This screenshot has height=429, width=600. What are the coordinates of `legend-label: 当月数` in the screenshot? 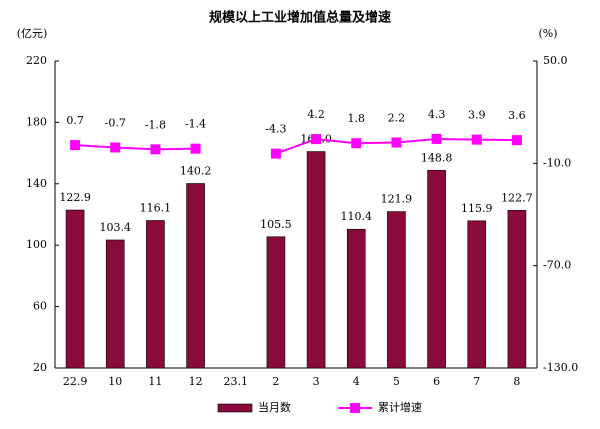 It's located at (274, 407).